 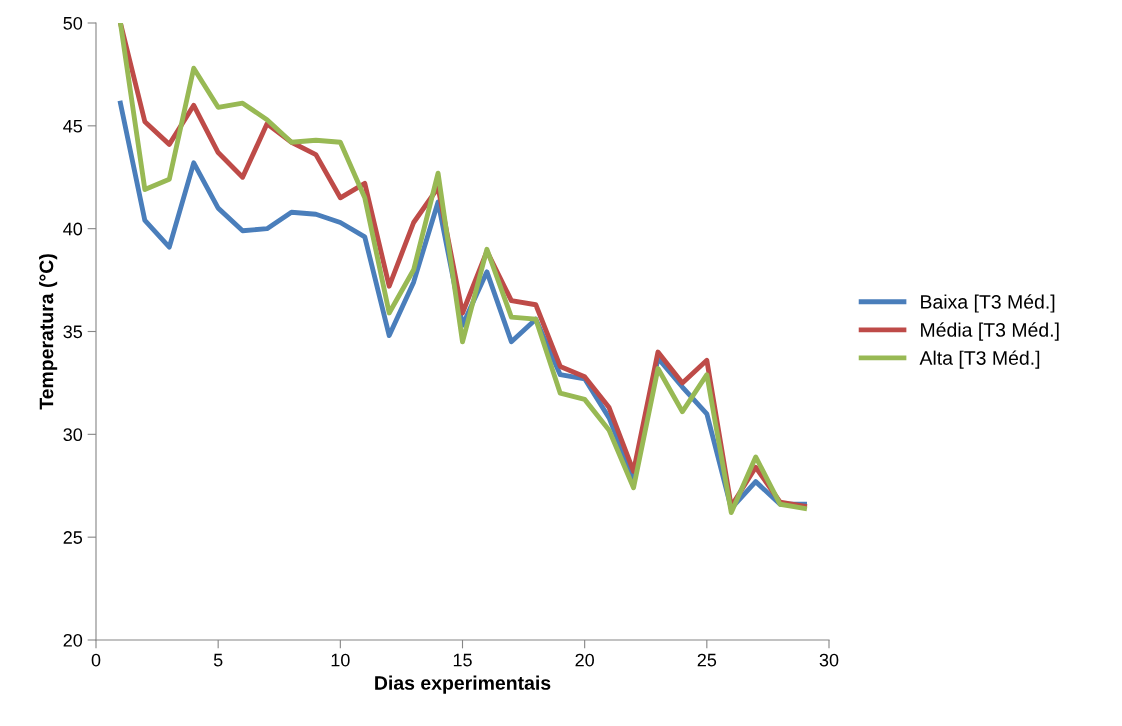 I want to click on x-tick-label: 0, so click(x=96, y=660).